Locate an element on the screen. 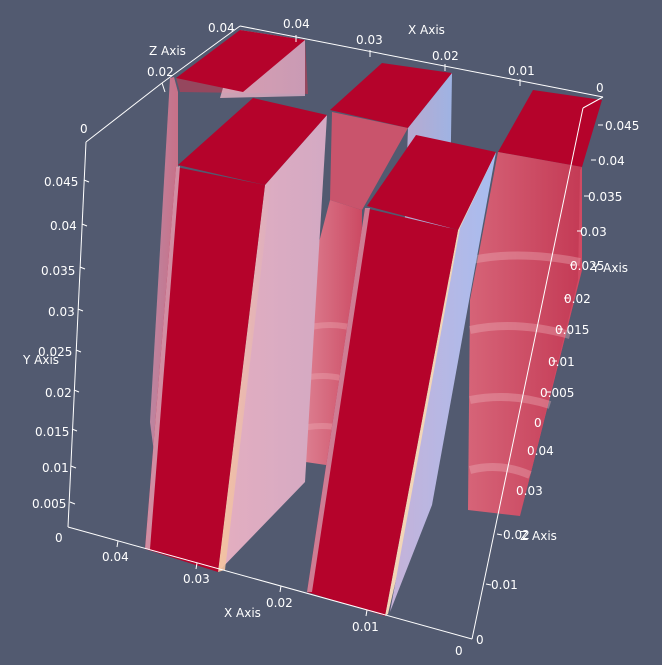  right-y-tick-label: 0.03 is located at coordinates (593, 232).